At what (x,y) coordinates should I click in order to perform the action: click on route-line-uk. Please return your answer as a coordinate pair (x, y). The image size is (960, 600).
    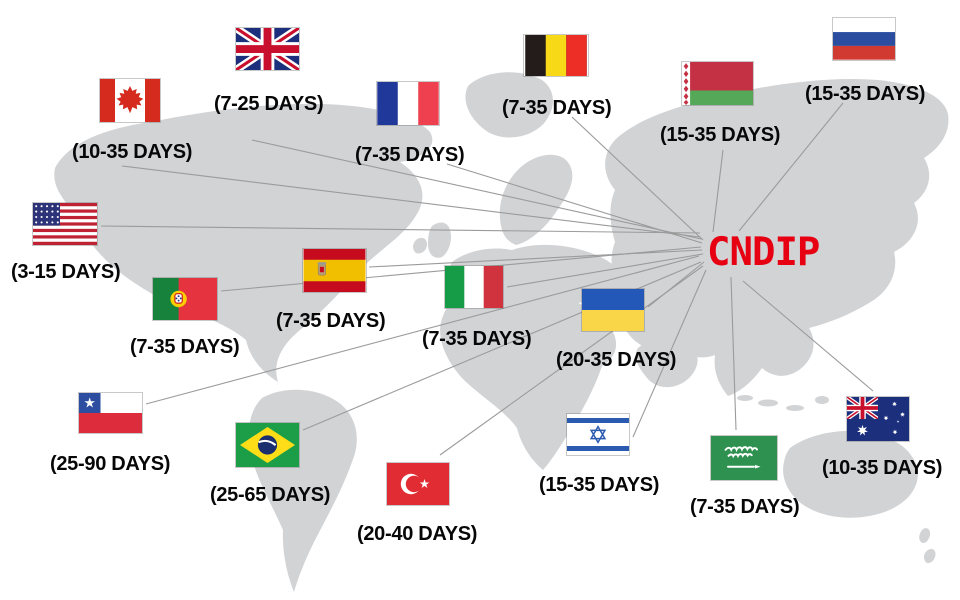
    Looking at the image, I should click on (476, 189).